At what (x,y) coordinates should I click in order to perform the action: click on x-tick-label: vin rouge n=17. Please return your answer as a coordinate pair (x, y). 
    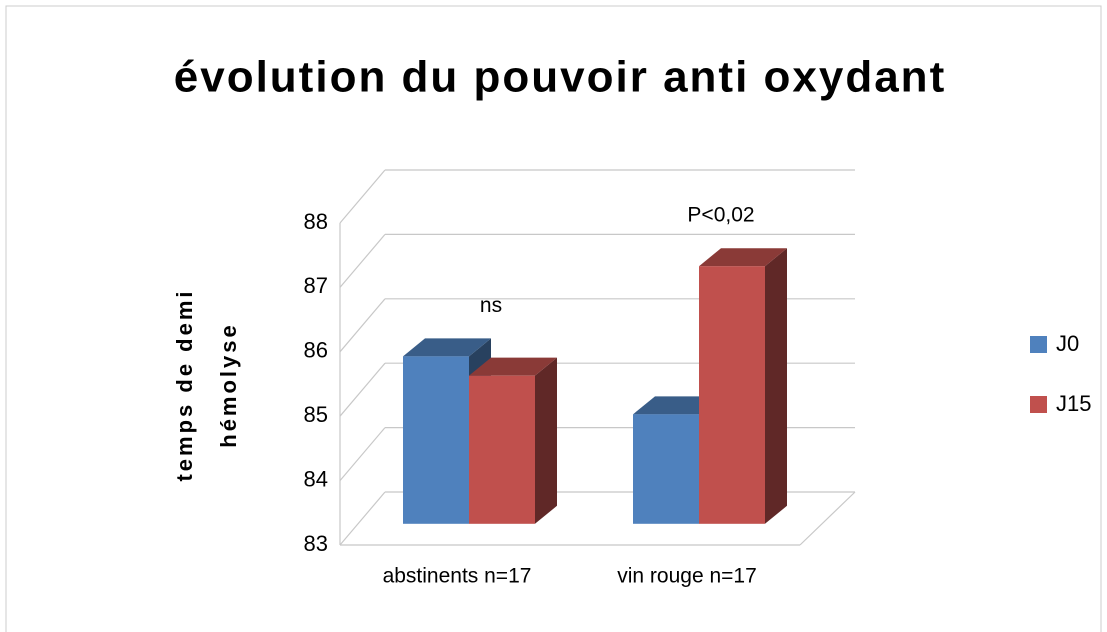
    Looking at the image, I should click on (687, 576).